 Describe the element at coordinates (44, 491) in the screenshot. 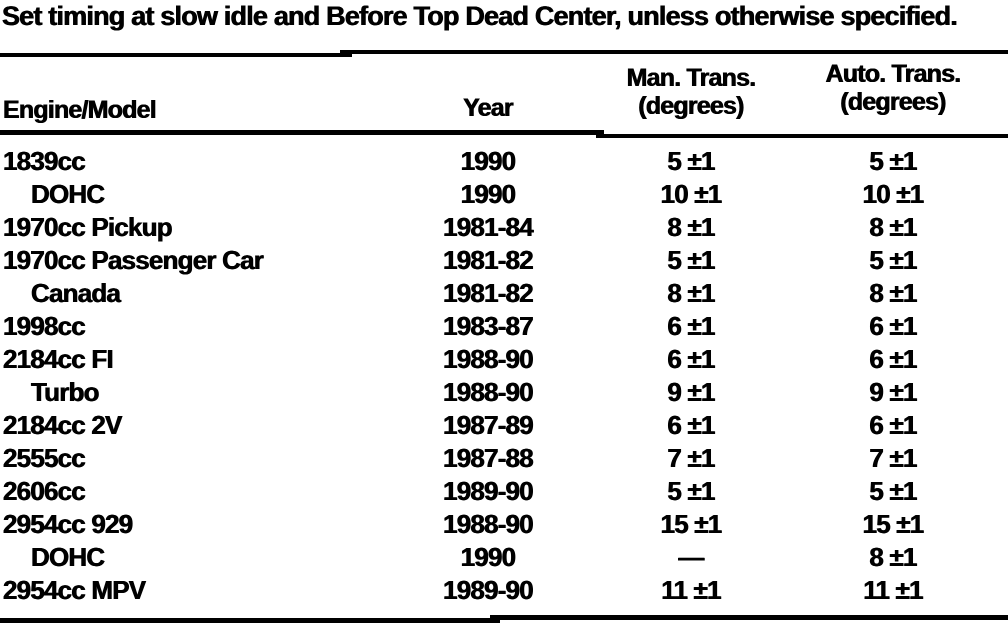

I see `engine-model-cell: 2606cc` at that location.